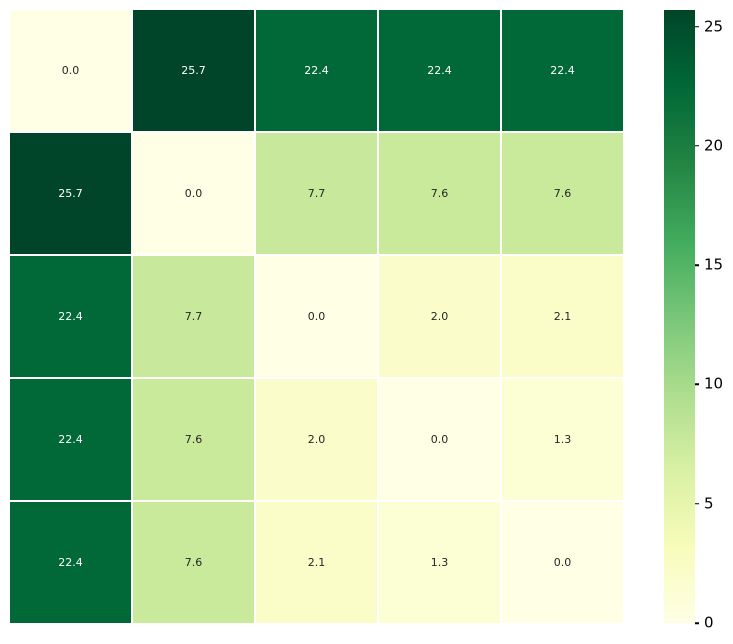 Image resolution: width=733 pixels, height=644 pixels. I want to click on colorbar: 0 5 10 15 20 25, so click(693, 320).